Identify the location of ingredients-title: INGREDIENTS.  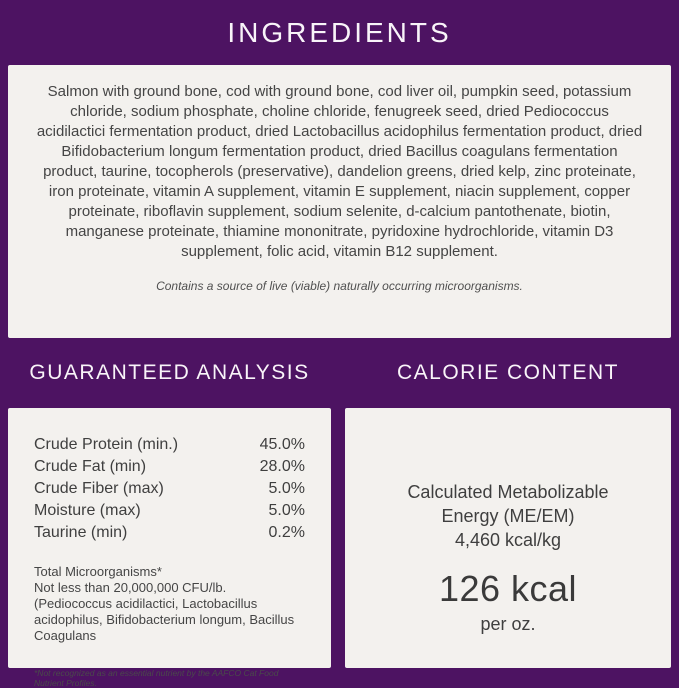
(339, 32).